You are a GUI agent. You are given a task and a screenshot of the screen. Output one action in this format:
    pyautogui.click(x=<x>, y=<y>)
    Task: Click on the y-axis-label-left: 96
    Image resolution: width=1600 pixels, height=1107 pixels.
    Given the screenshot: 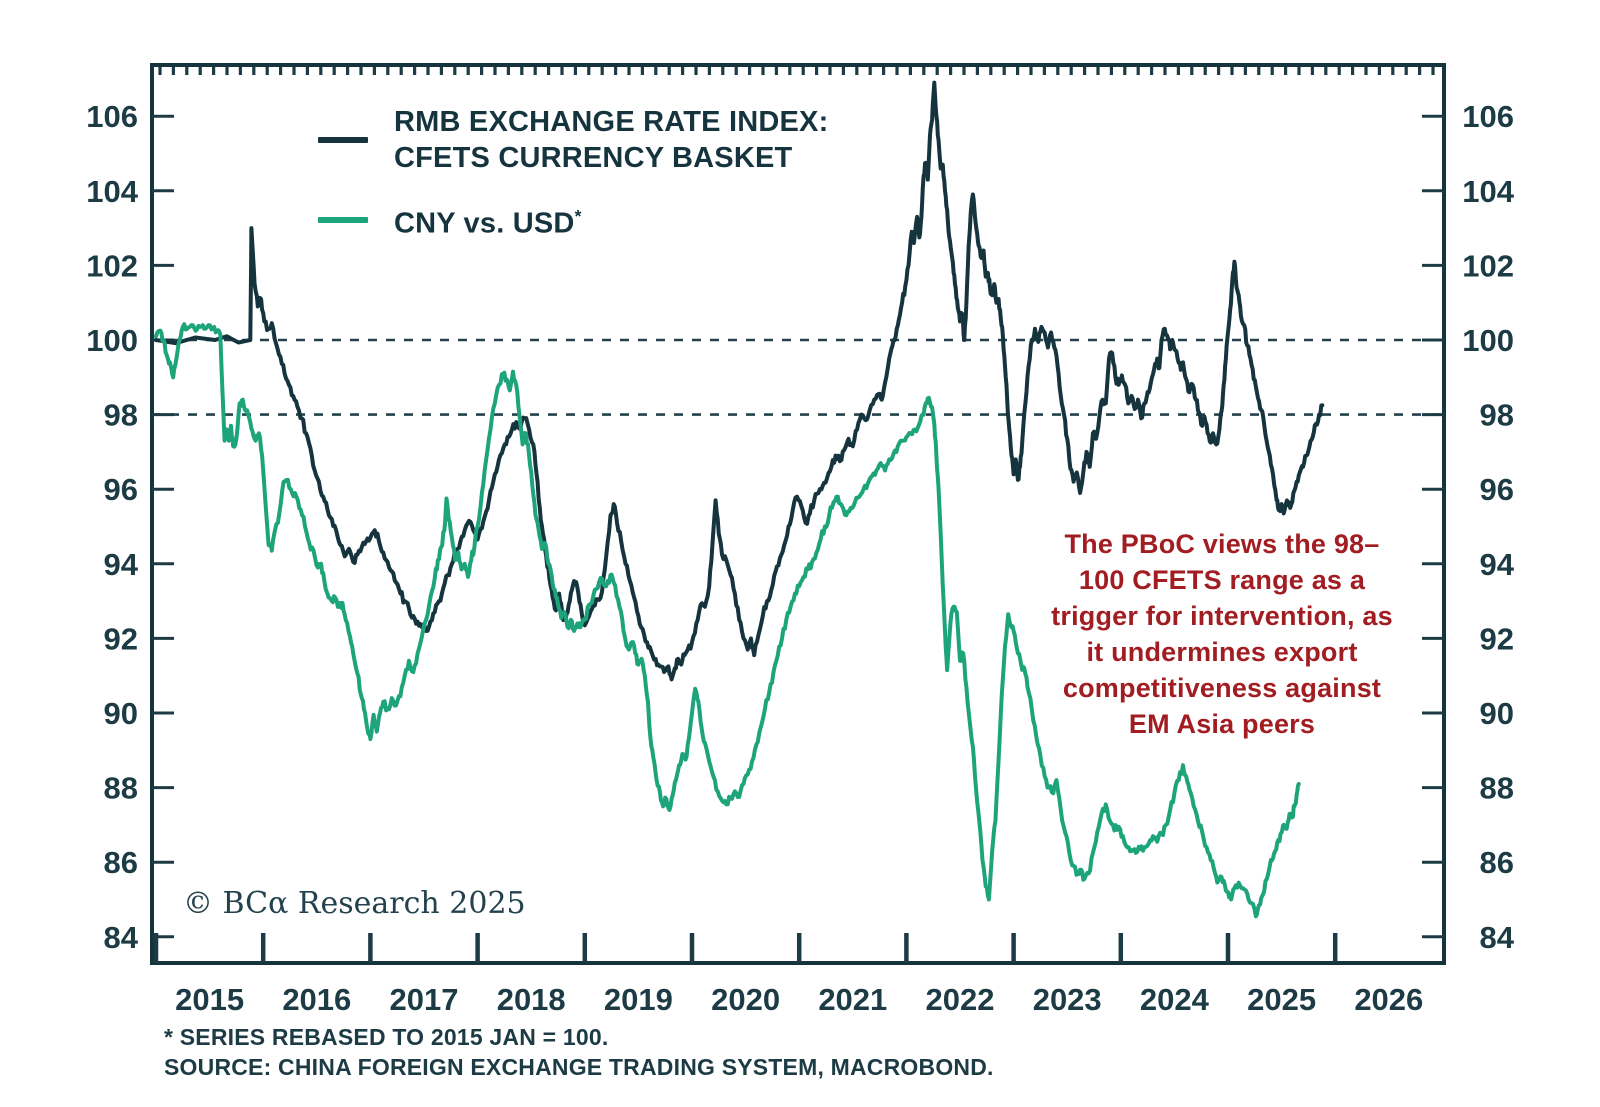 What is the action you would take?
    pyautogui.click(x=121, y=489)
    